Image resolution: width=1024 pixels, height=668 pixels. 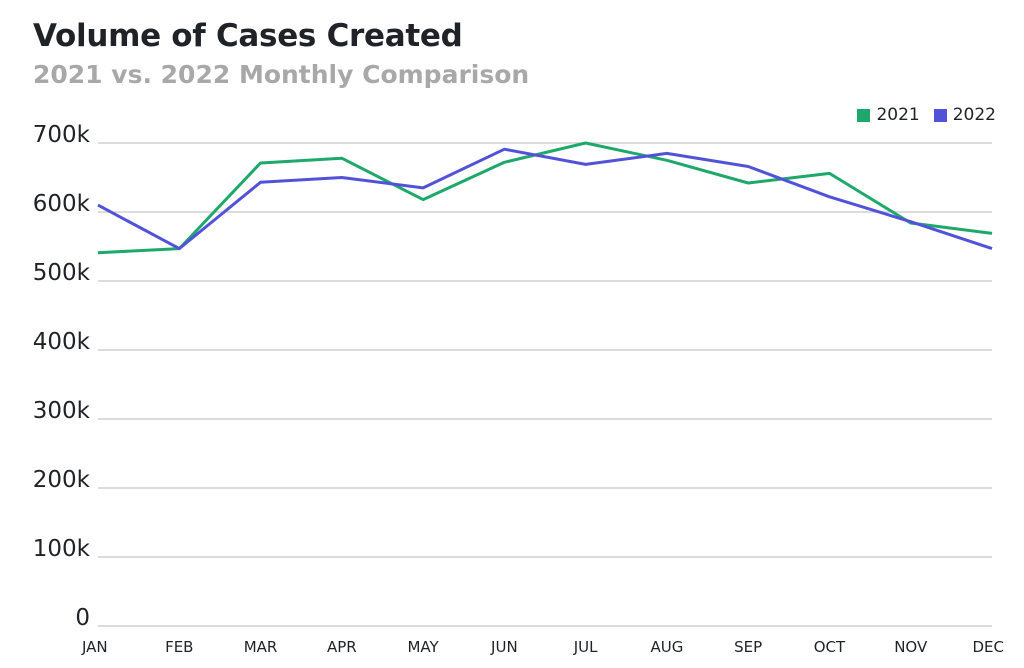 I want to click on y-tick-label: 300k, so click(x=62, y=411).